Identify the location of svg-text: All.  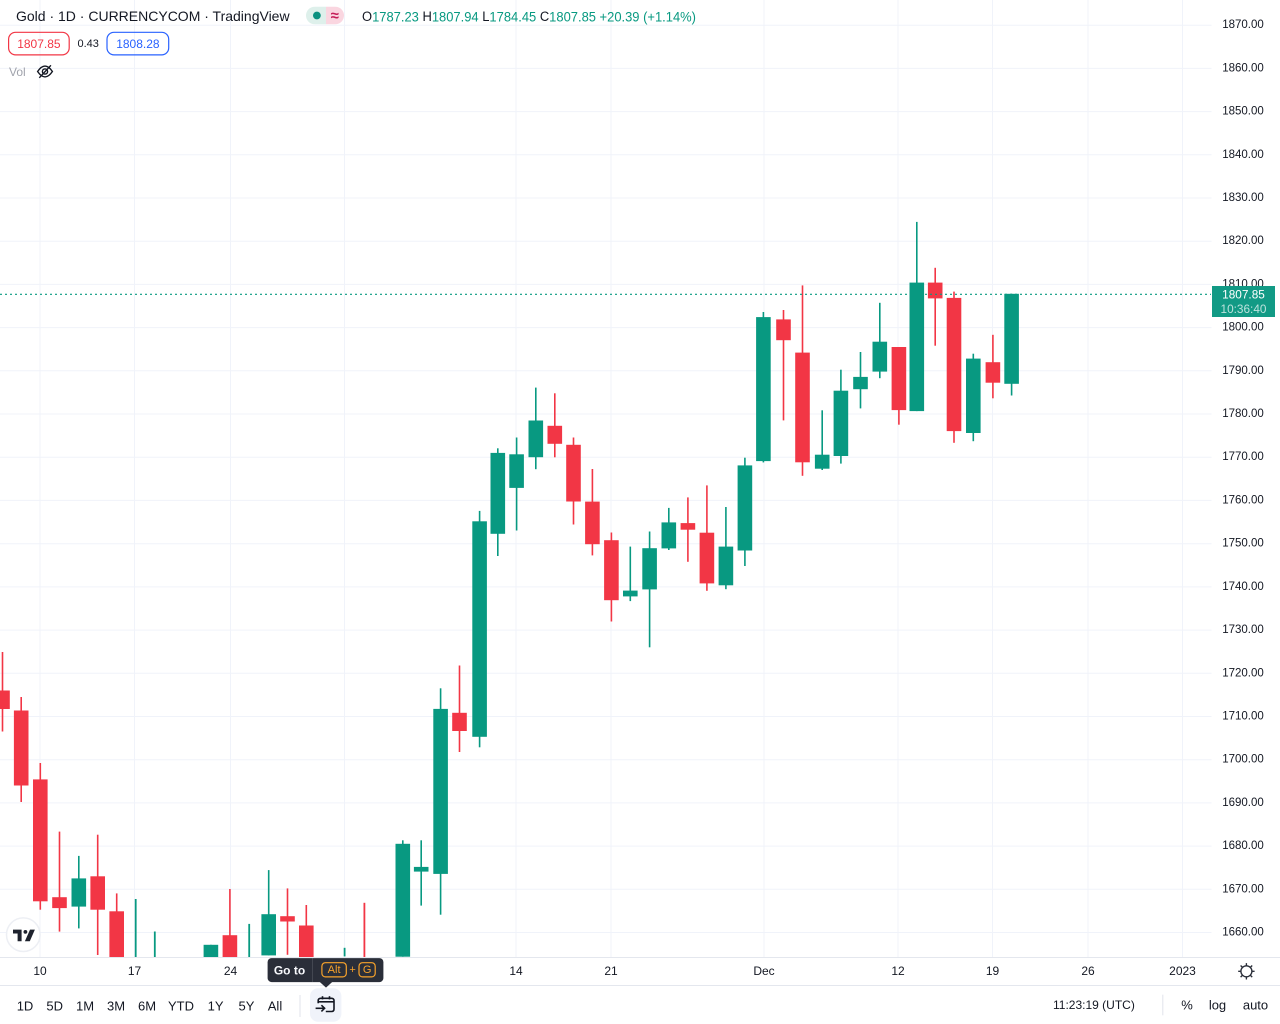
(275, 1006).